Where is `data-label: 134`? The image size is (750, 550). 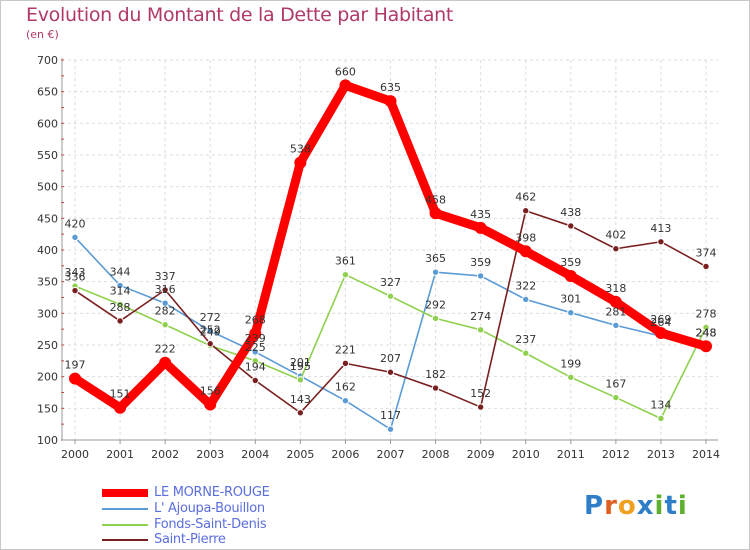
data-label: 134 is located at coordinates (660, 404).